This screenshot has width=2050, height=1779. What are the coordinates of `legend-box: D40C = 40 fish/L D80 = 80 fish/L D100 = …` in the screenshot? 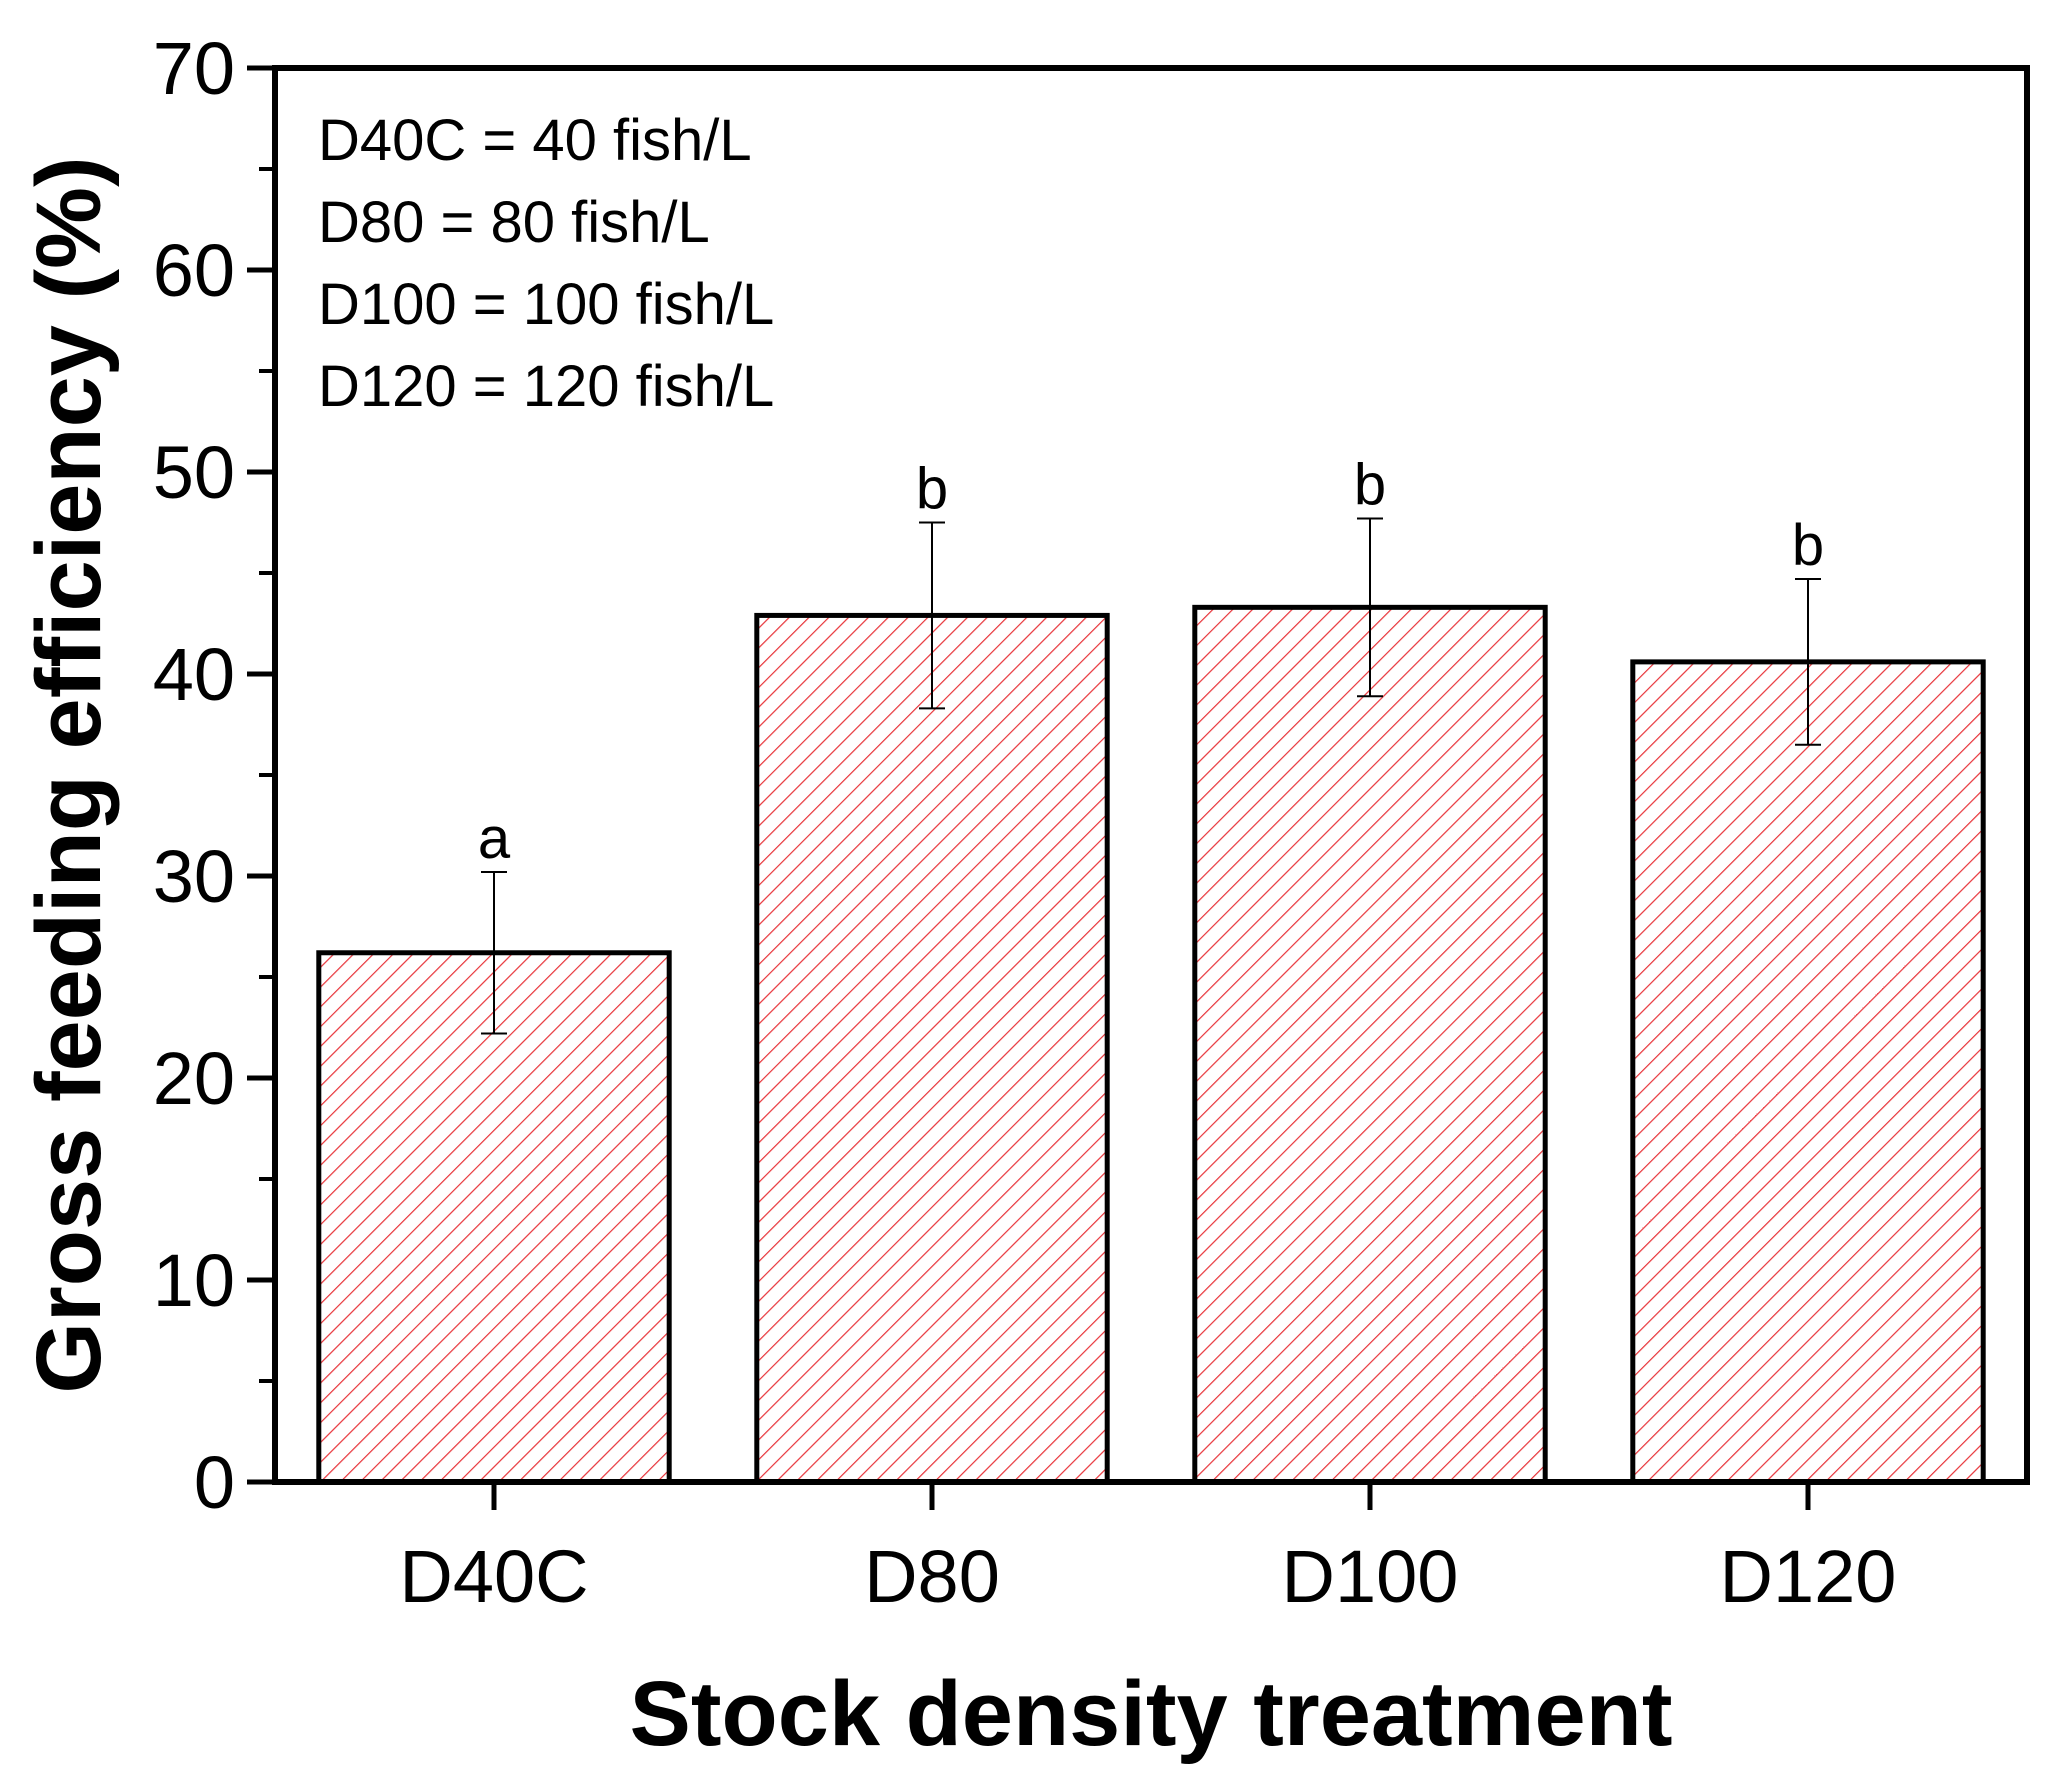 It's located at (546, 263).